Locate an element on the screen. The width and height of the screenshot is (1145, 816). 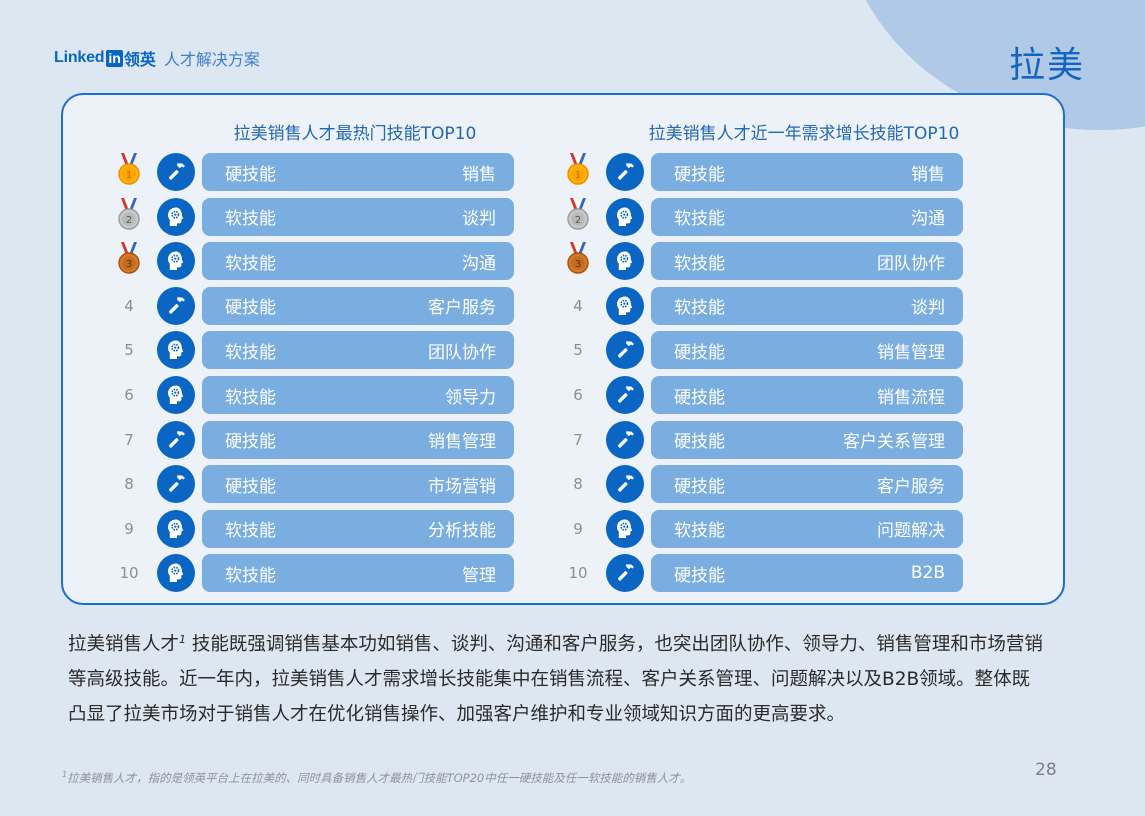
skill-row: 6 硬技能 销售流程 is located at coordinates (761, 395).